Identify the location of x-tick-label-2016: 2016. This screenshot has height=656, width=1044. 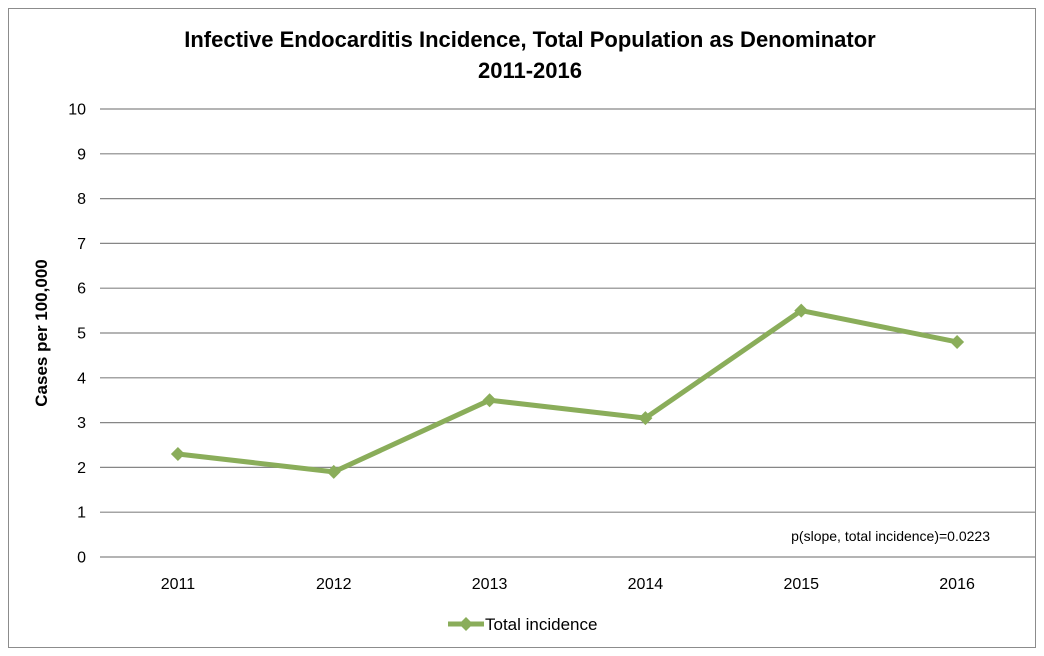
(957, 584).